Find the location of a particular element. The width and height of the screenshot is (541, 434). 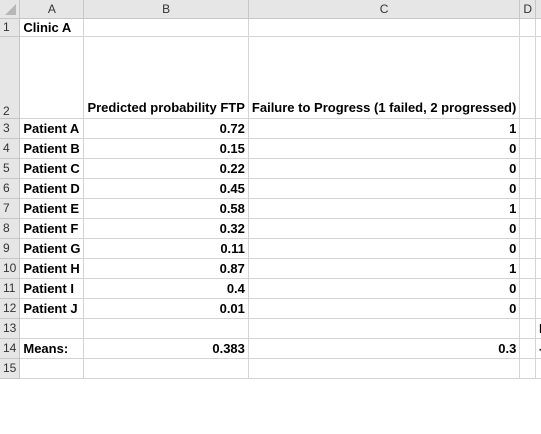

sheet-row: 4 Patient B 0.15 0 is located at coordinates (270, 148).